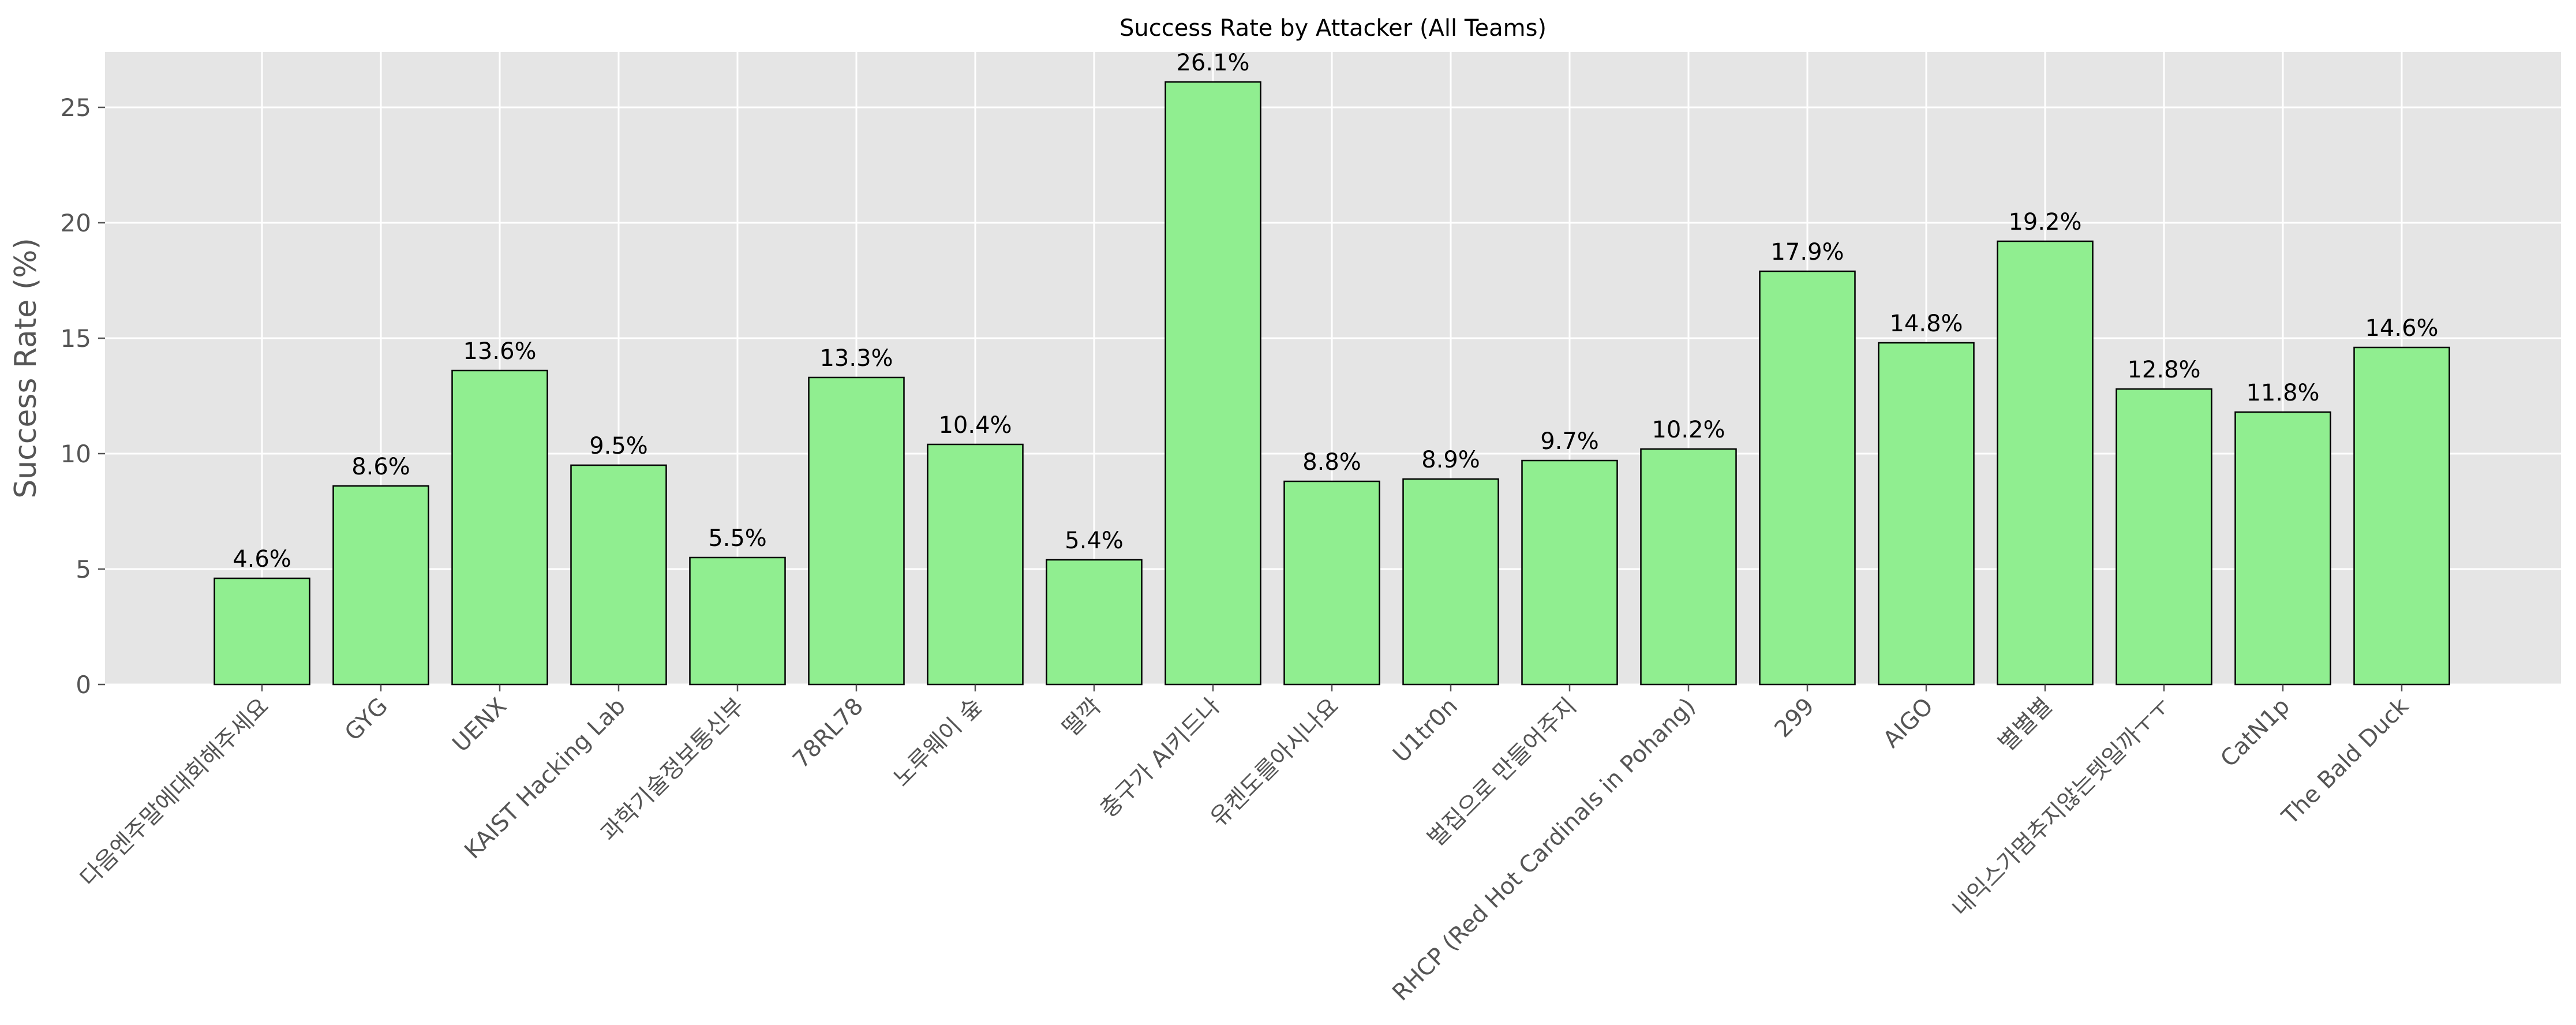  What do you see at coordinates (83, 685) in the screenshot?
I see `y-tick-label-0: 0` at bounding box center [83, 685].